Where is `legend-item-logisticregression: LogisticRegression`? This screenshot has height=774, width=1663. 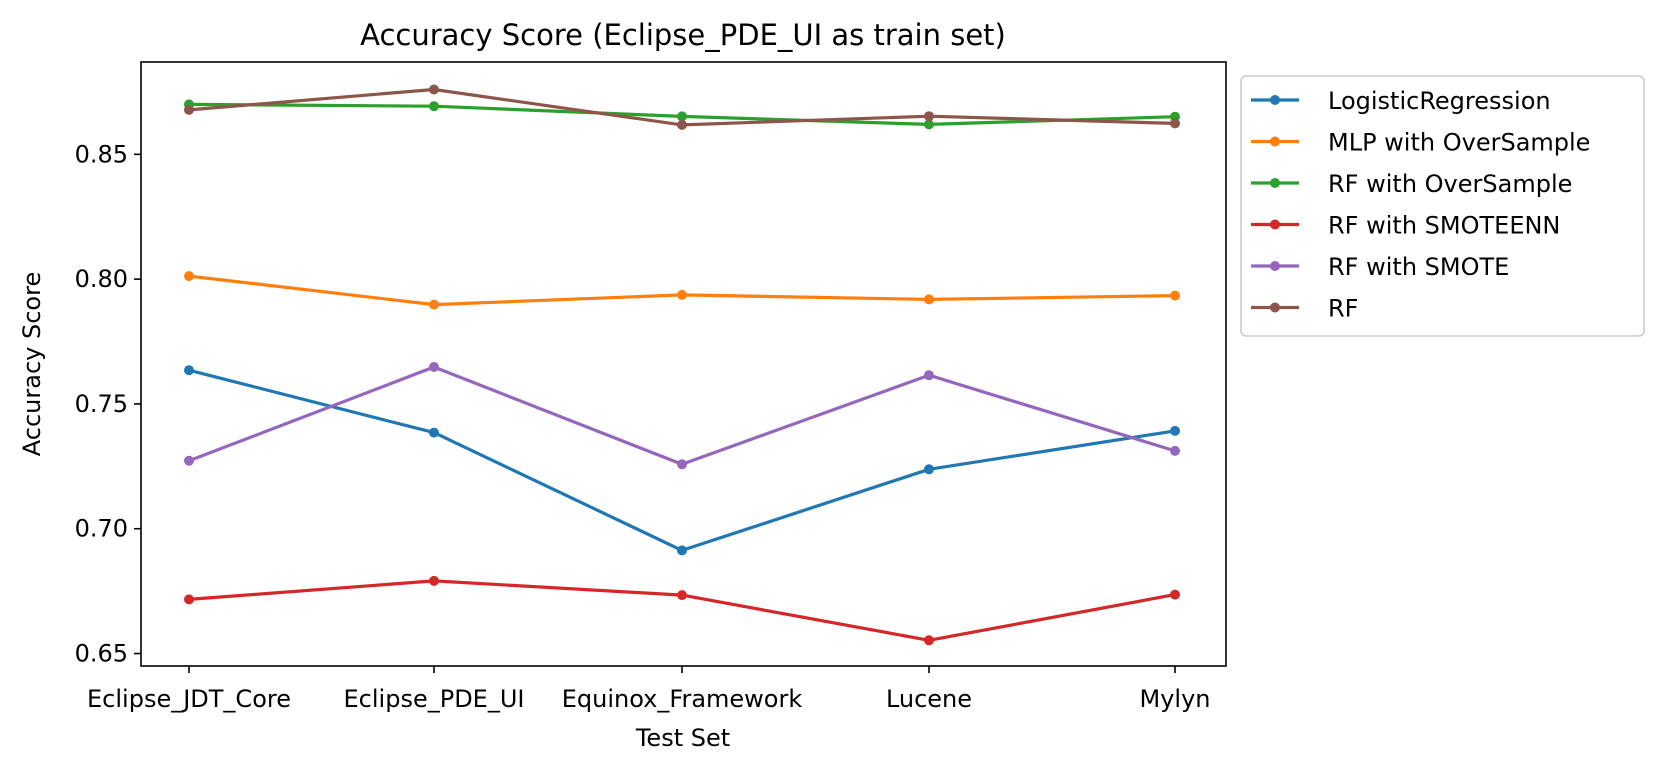 legend-item-logisticregression: LogisticRegression is located at coordinates (1401, 101).